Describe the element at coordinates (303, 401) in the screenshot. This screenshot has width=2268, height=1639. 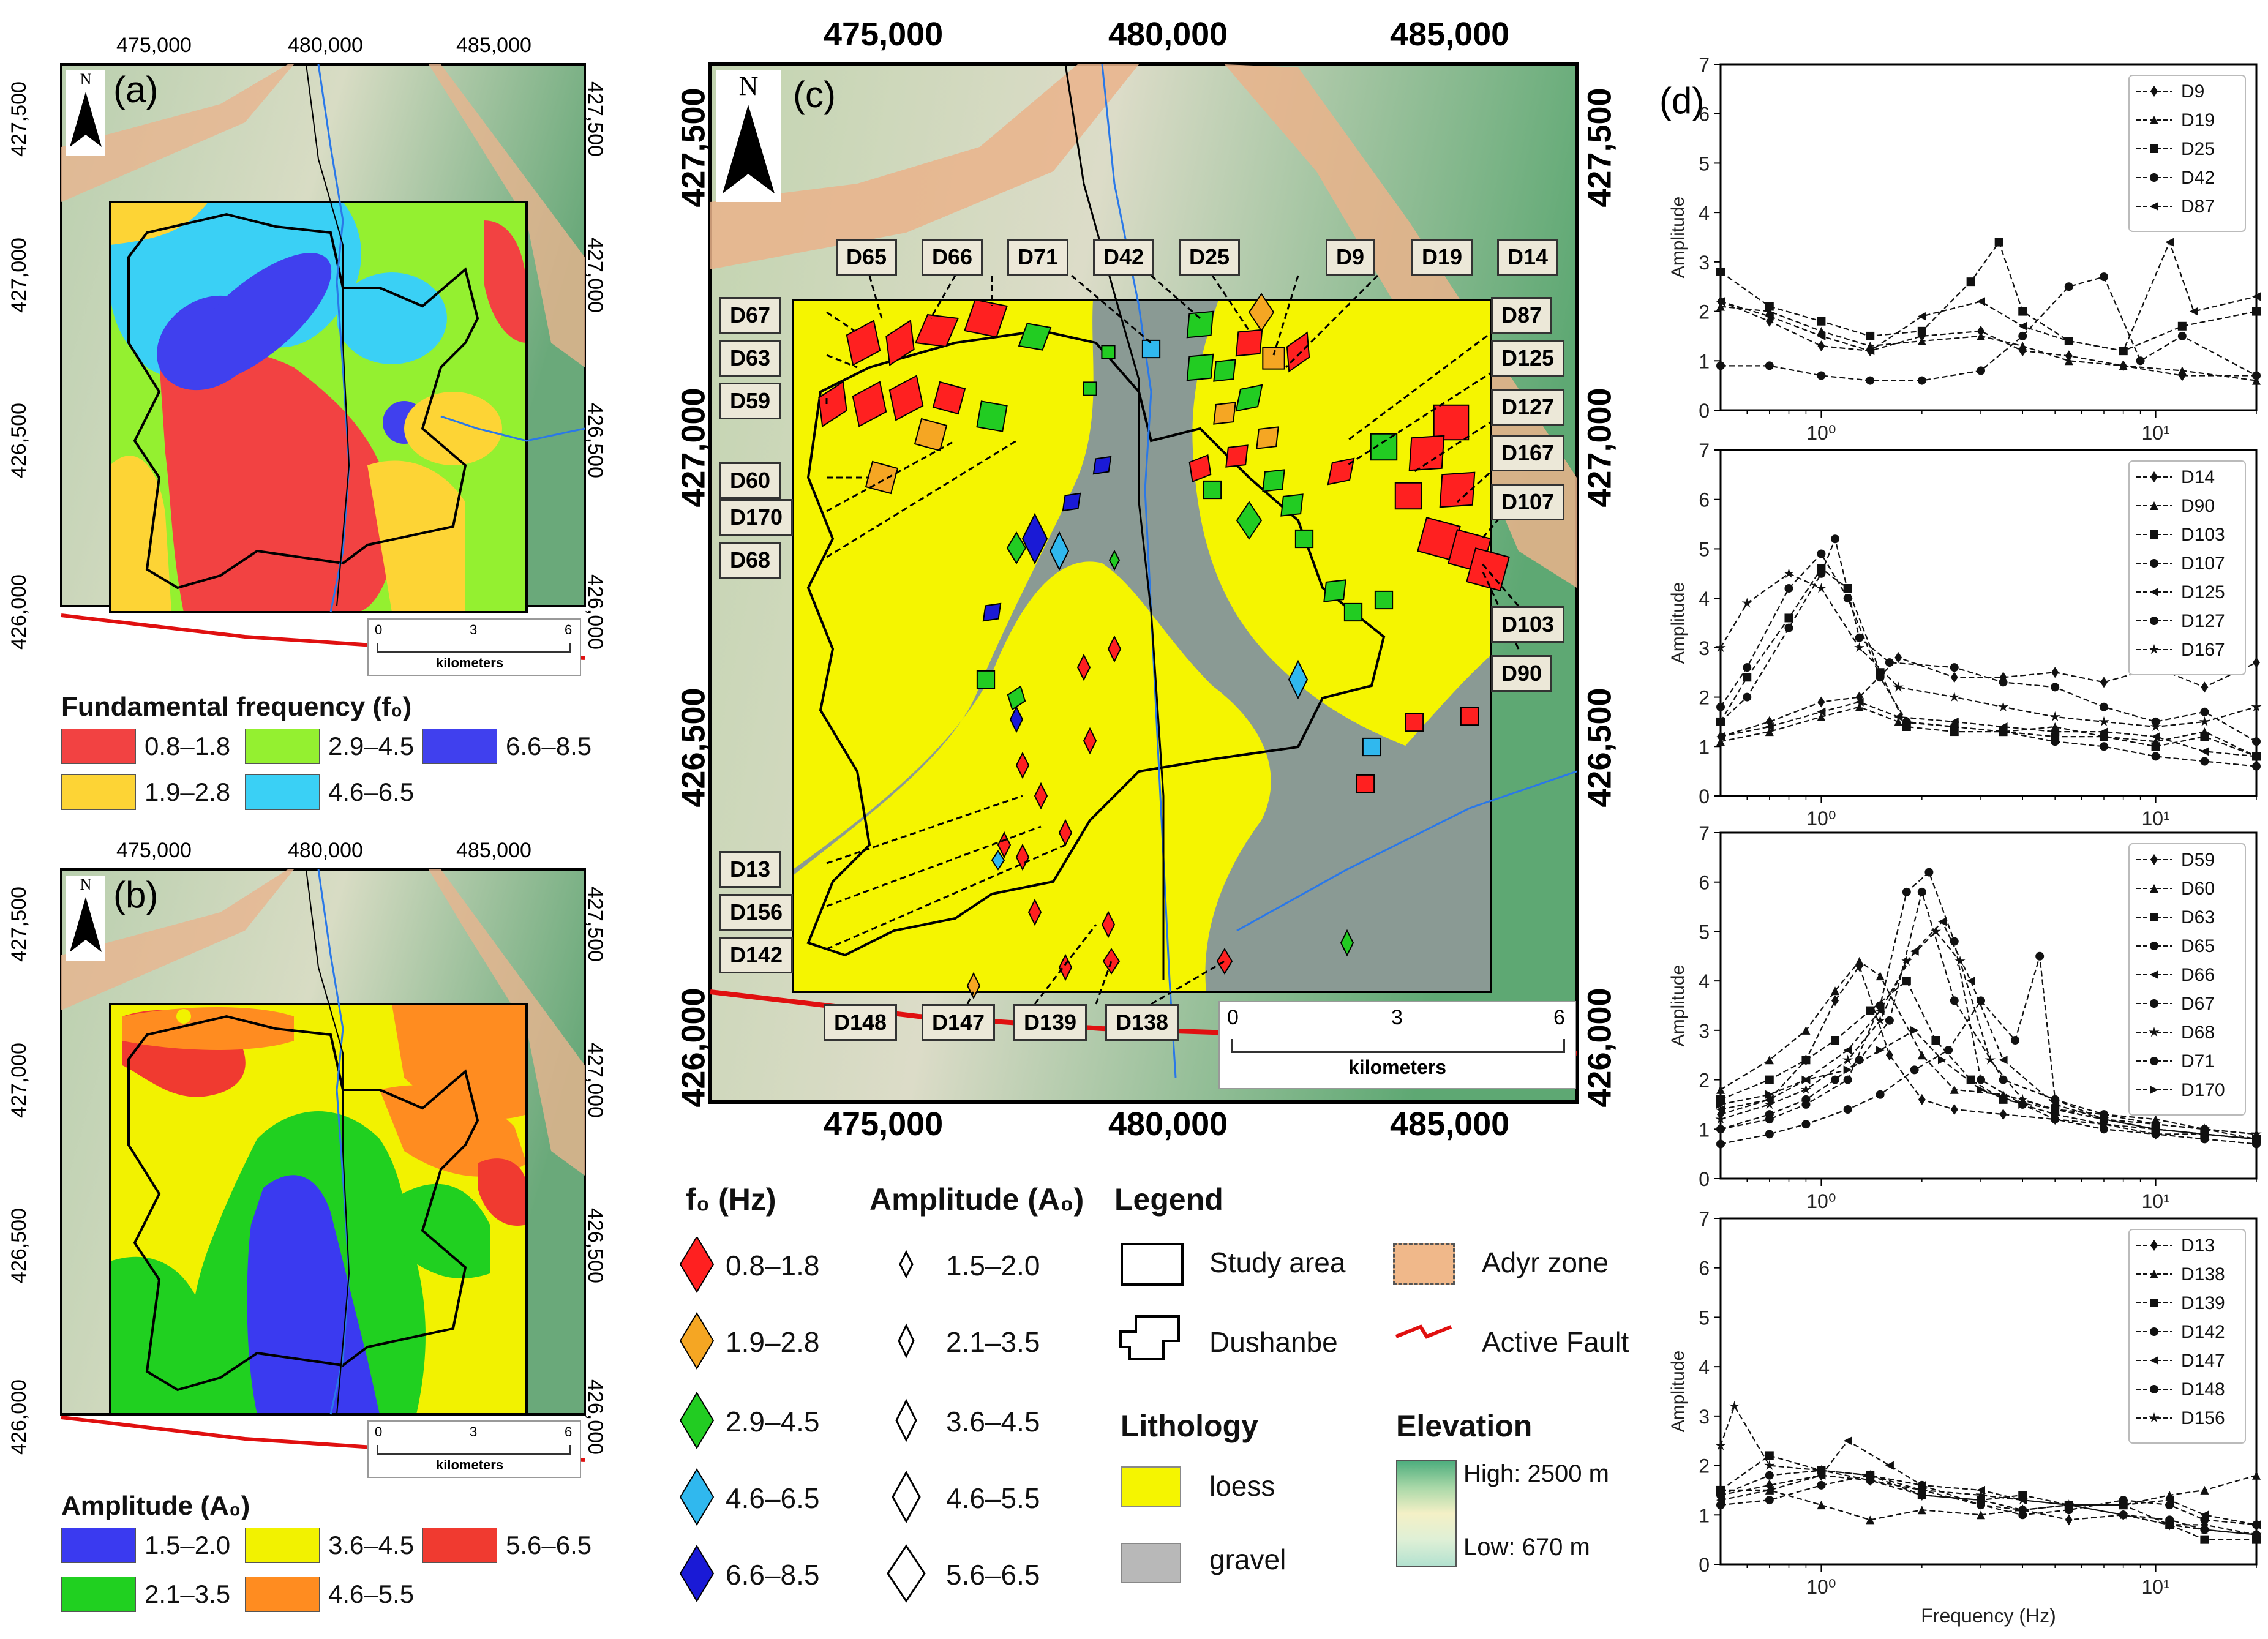
I see `dushanbe-boundary` at that location.